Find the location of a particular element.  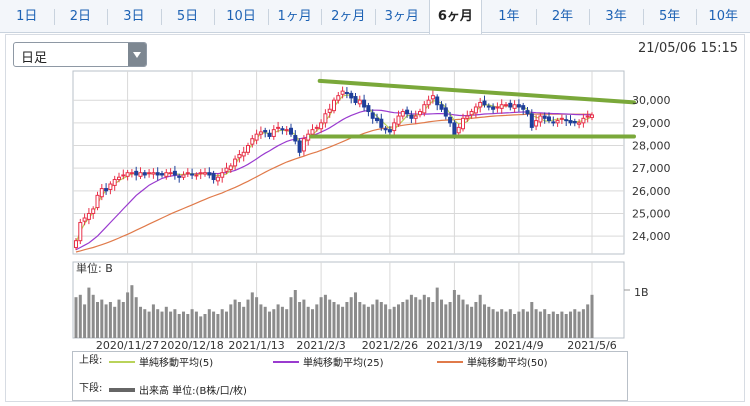

tab-12: 5年 is located at coordinates (669, 16).